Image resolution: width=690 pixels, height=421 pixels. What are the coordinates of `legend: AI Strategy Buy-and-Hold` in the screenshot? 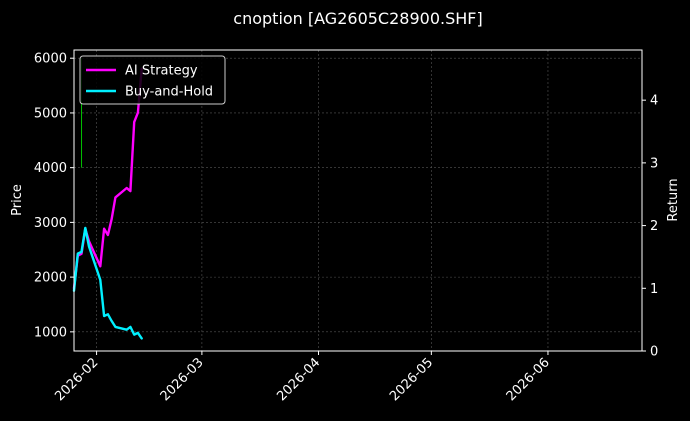 It's located at (152, 80).